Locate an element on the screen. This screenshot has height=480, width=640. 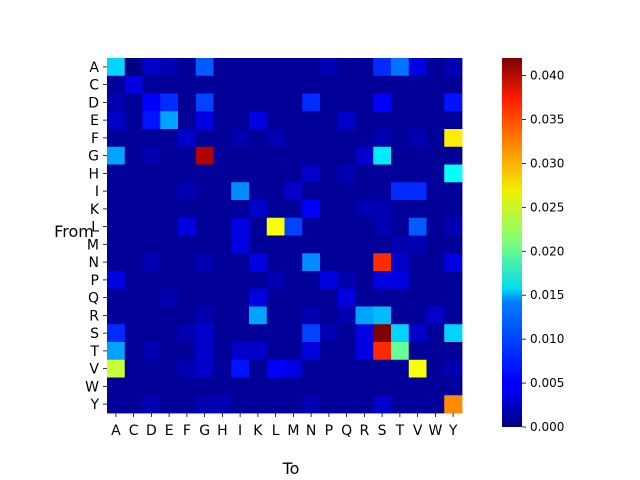
y-tick-label: V is located at coordinates (94, 370).